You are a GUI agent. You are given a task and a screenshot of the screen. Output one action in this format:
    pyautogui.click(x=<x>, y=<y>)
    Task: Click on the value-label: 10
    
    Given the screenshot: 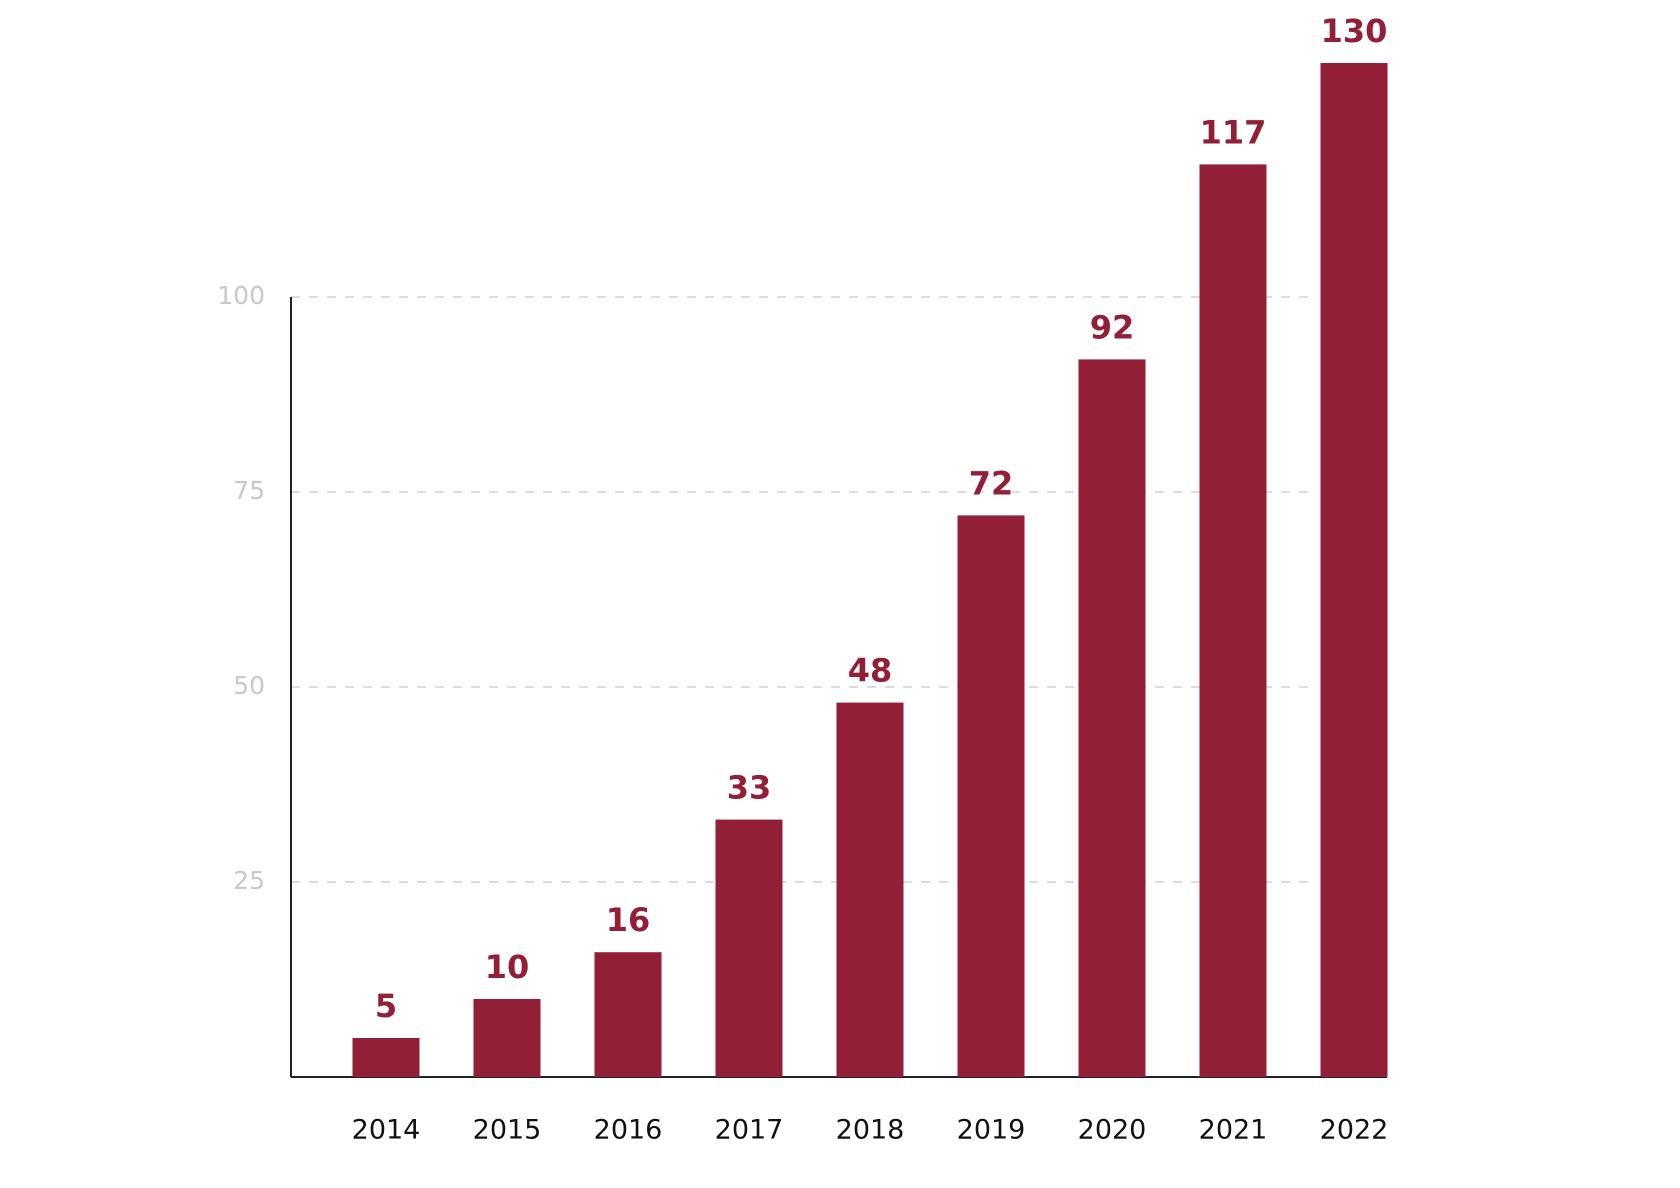 What is the action you would take?
    pyautogui.click(x=507, y=967)
    